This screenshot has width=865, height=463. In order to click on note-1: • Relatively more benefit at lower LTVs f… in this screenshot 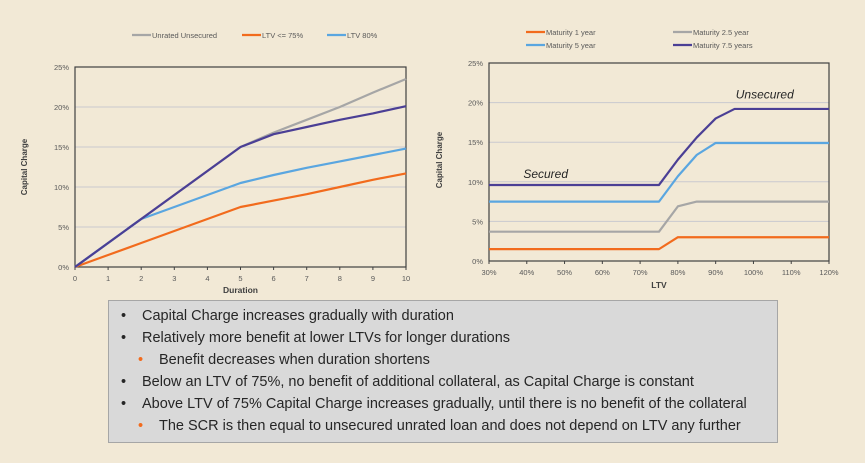, I will do `click(443, 338)`.